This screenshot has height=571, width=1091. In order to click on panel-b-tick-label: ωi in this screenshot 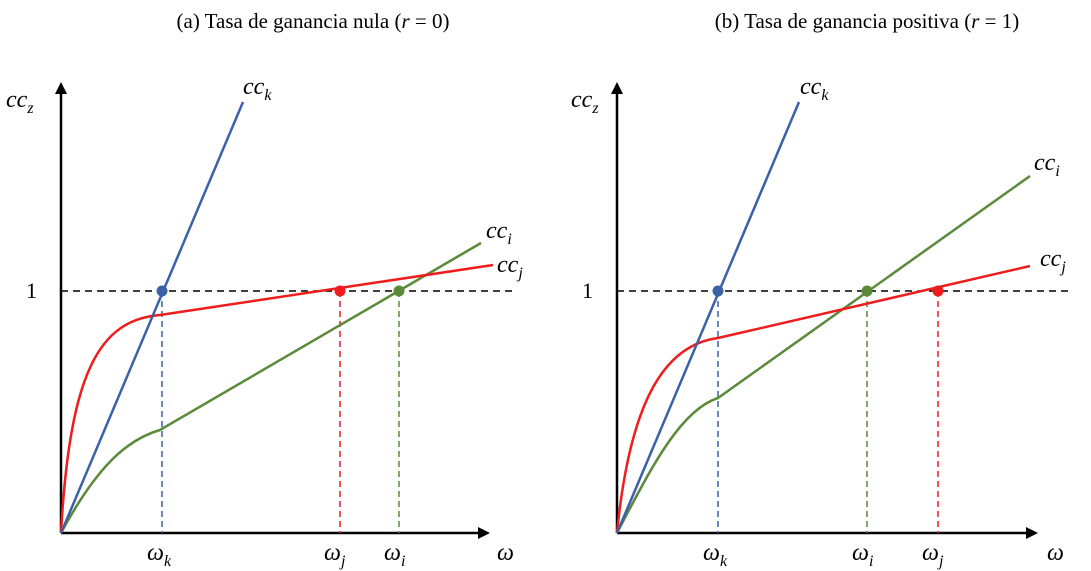, I will do `click(862, 555)`.